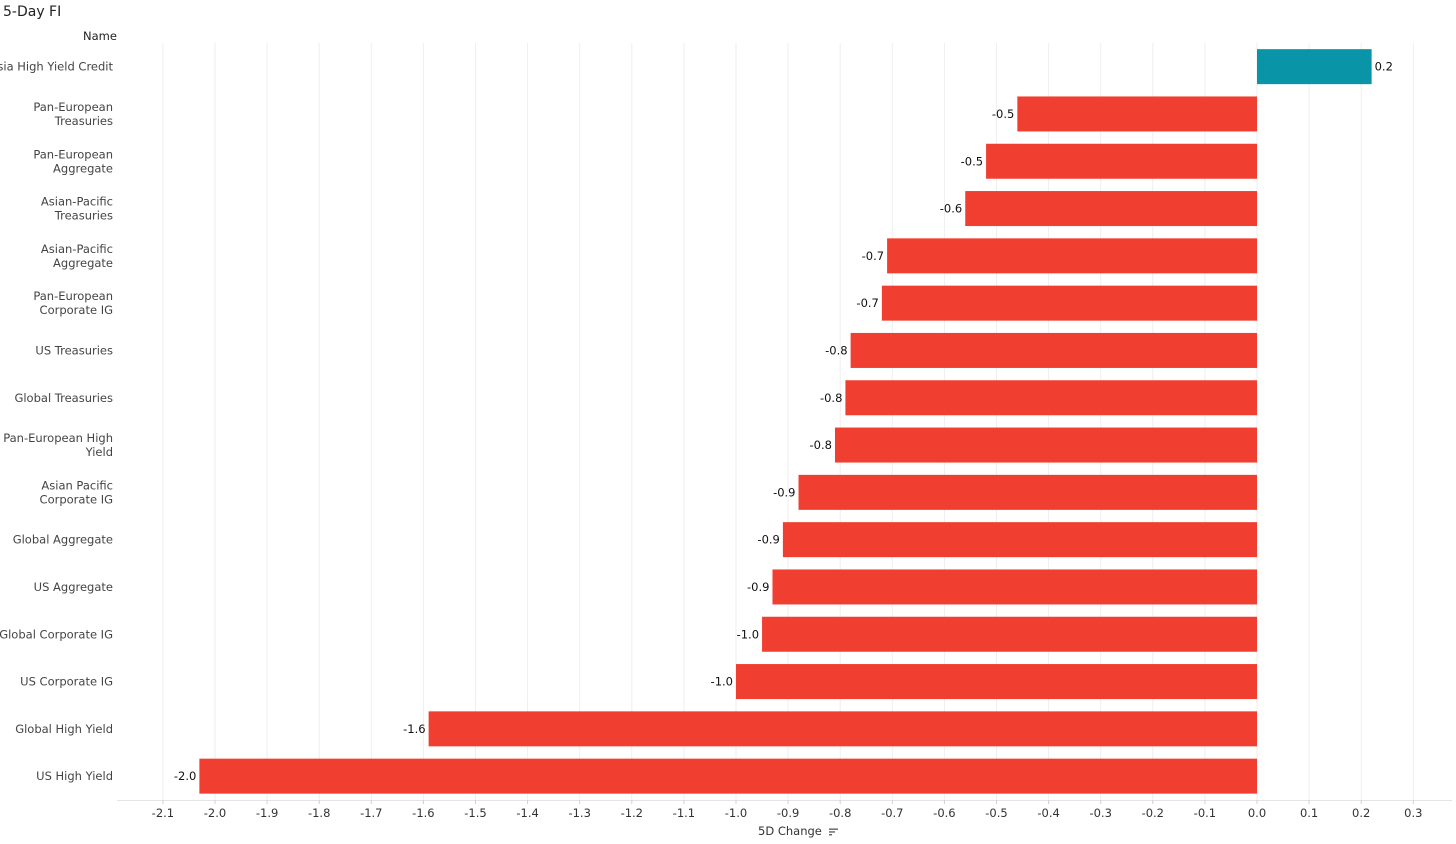 The image size is (1456, 844). What do you see at coordinates (100, 36) in the screenshot?
I see `row-header-name: Name` at bounding box center [100, 36].